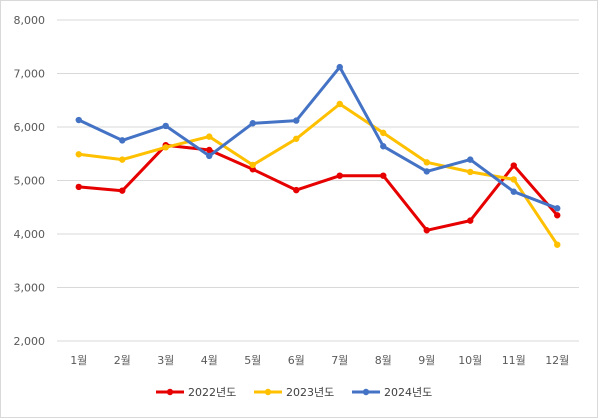 This screenshot has width=598, height=418. I want to click on legend-item-2: 2023년도, so click(294, 392).